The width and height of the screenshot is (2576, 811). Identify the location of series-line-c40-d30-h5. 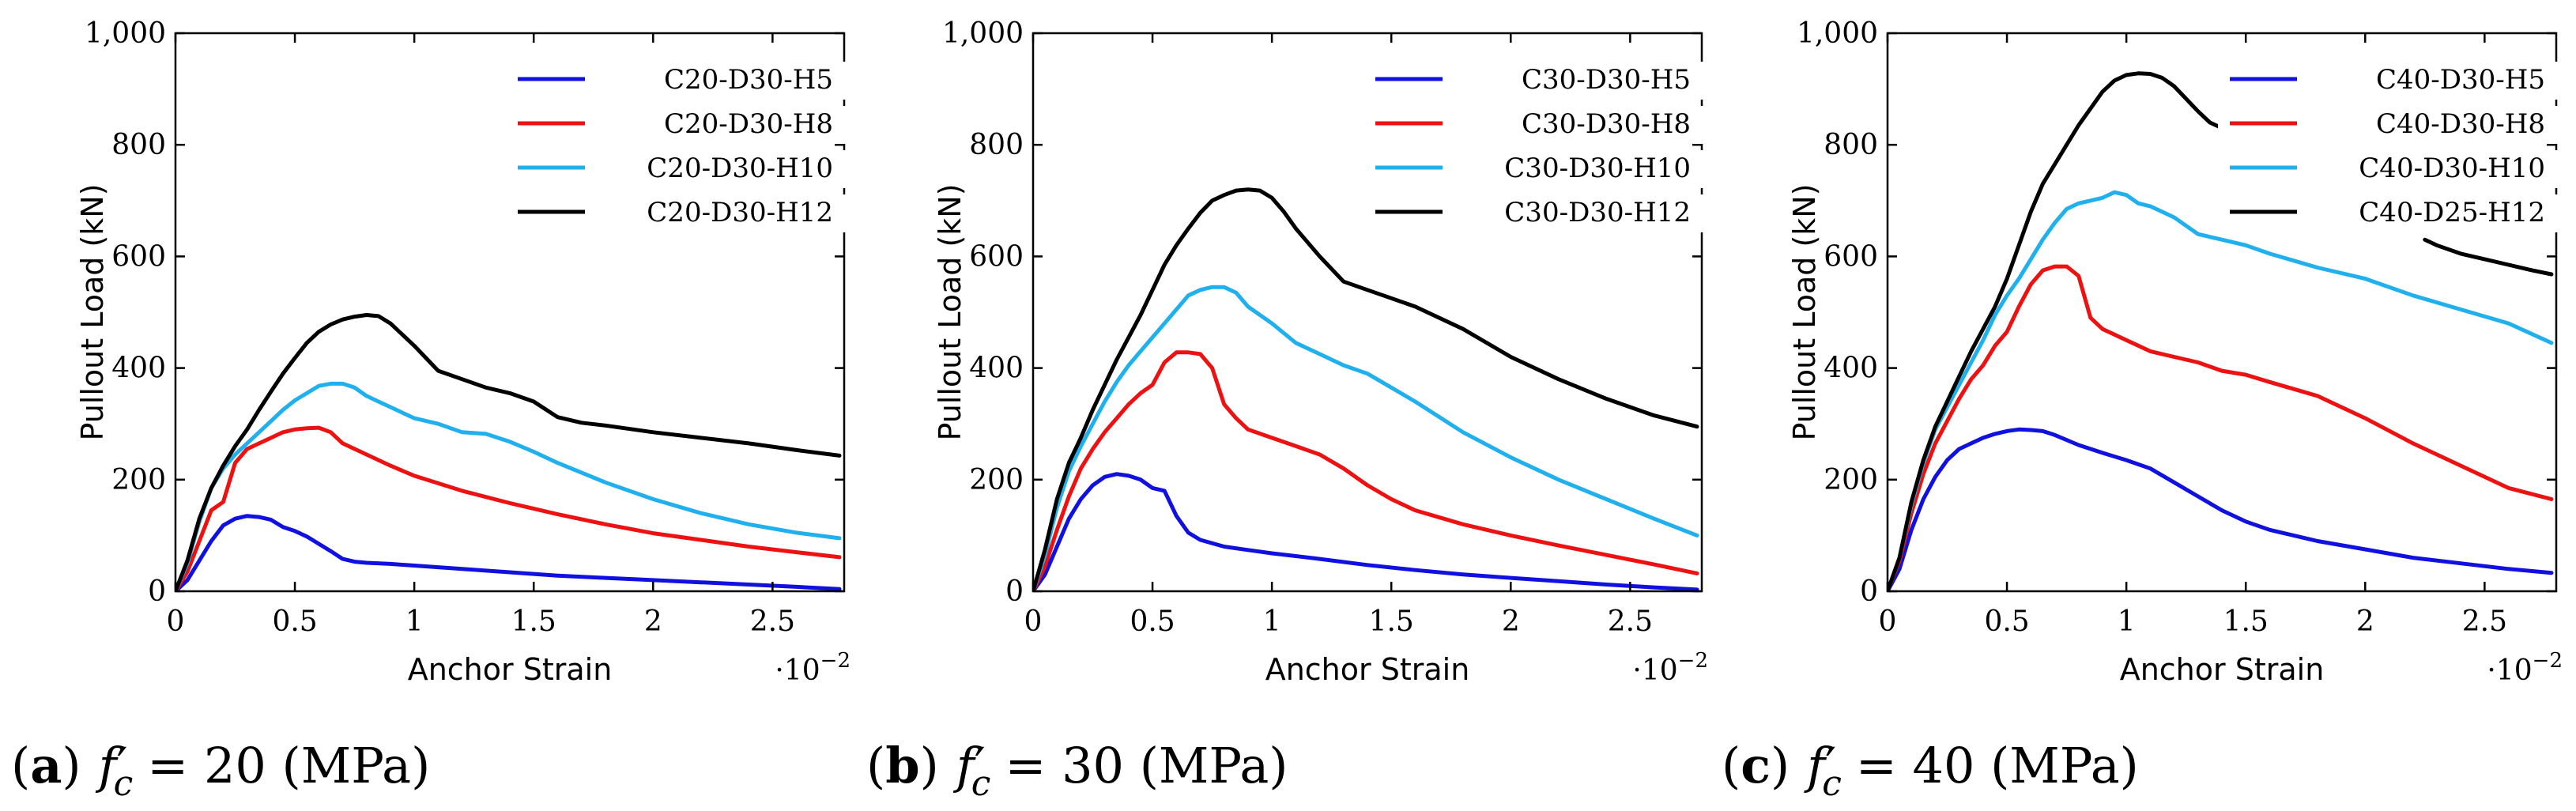
(2221, 509).